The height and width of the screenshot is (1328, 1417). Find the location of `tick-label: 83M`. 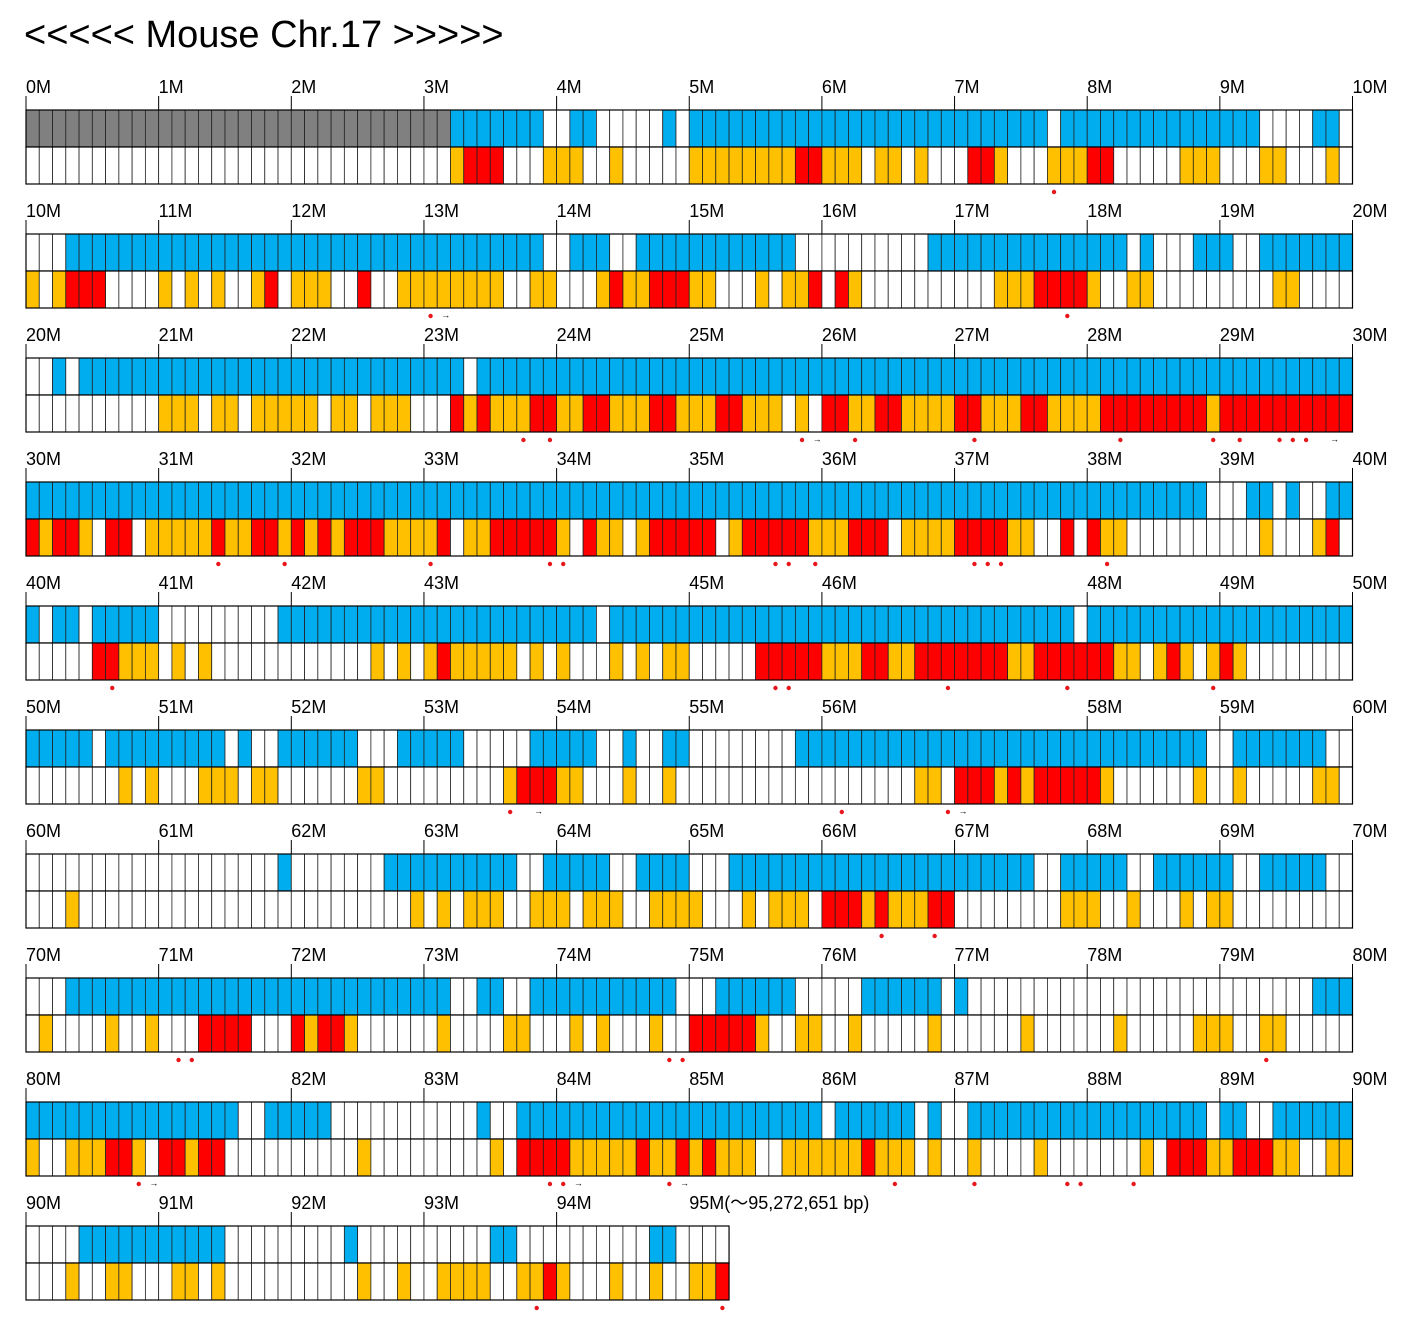

tick-label: 83M is located at coordinates (441, 1079).